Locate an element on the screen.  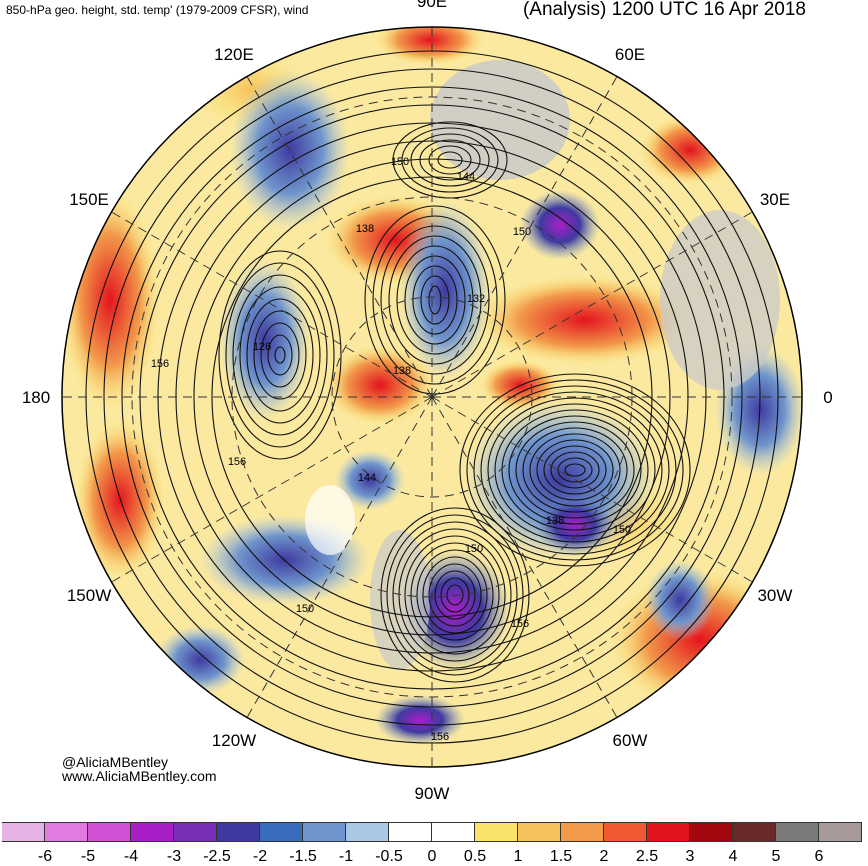
contour-label: 132 is located at coordinates (476, 299).